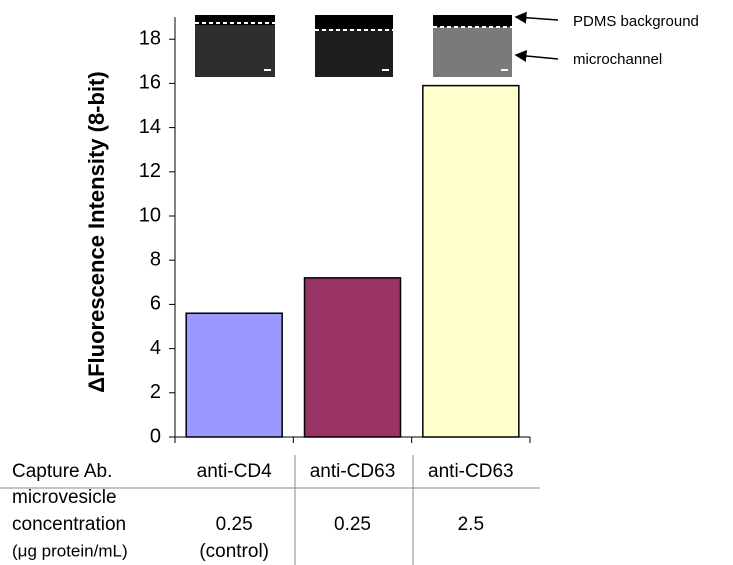  What do you see at coordinates (62, 471) in the screenshot?
I see `row-label: Capture Ab.` at bounding box center [62, 471].